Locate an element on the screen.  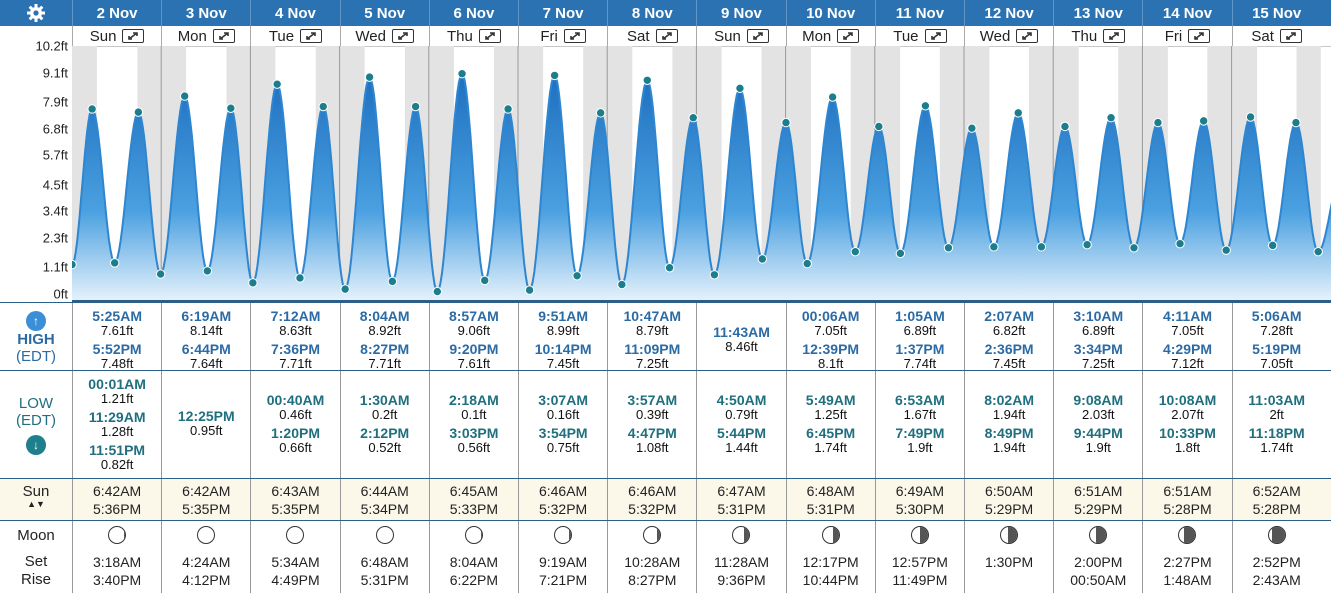
date-cell: 14 Nov is located at coordinates (1186, 13).